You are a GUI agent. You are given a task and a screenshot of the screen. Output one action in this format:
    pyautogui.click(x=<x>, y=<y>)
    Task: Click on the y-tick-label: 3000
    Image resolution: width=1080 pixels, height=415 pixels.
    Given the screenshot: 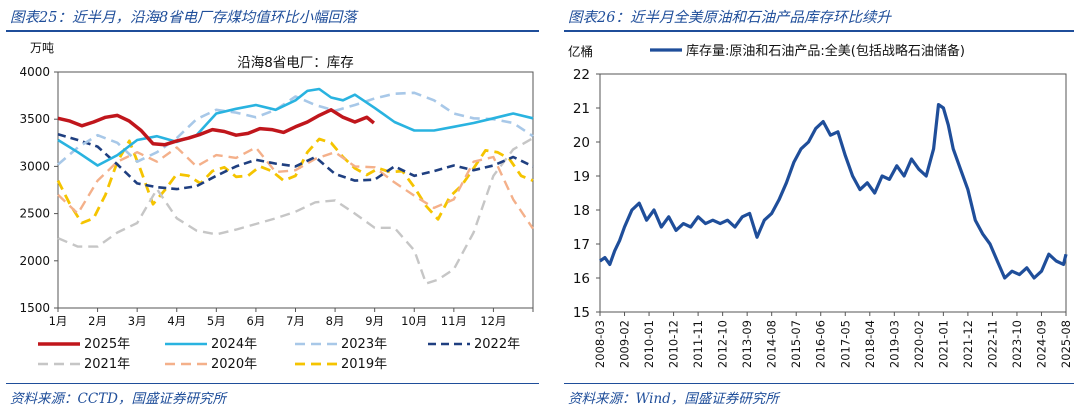 What is the action you would take?
    pyautogui.click(x=34, y=166)
    